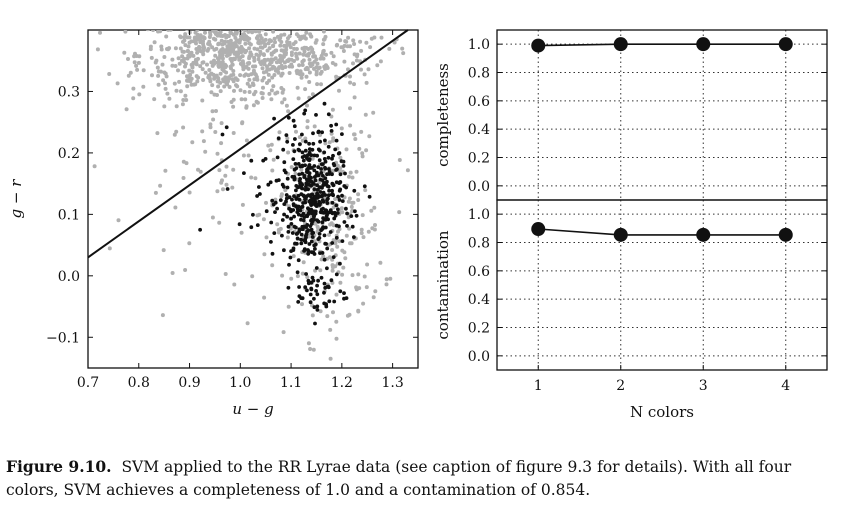 The image size is (849, 532). I want to click on scatter-y-label: g − r, so click(16, 199).